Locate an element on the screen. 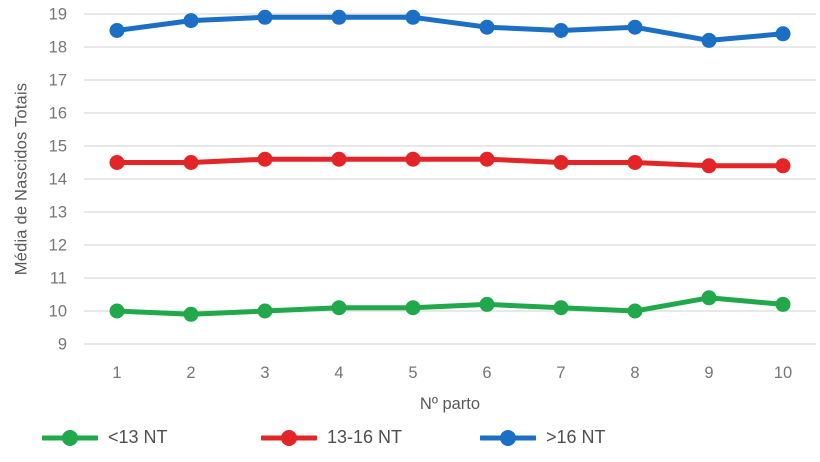  x-tick-label: 7 is located at coordinates (560, 373).